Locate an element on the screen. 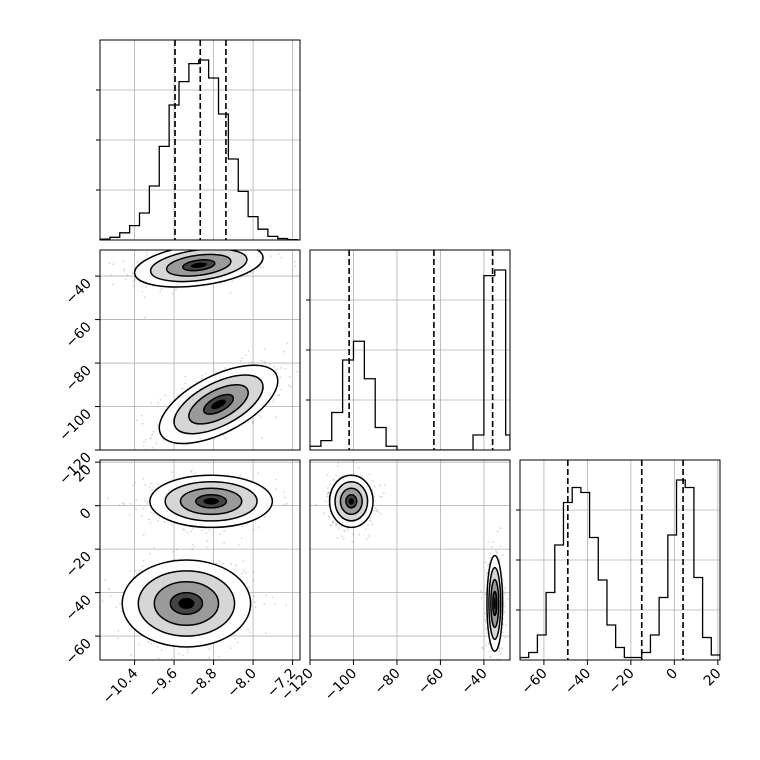  histogram-step-line is located at coordinates (620, 569).